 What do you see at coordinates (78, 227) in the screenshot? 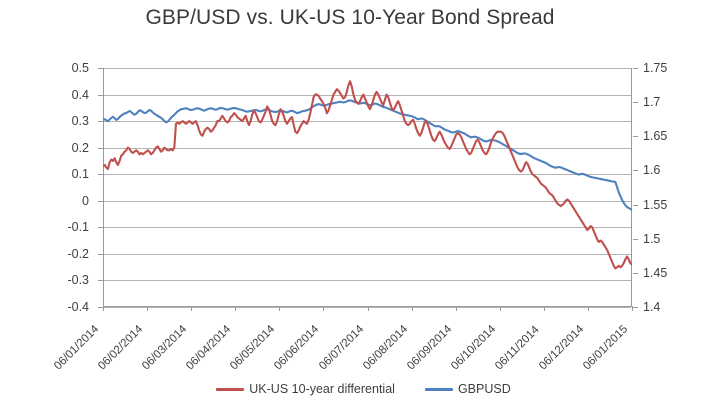
I see `left-axis-tick-label: -0.1` at bounding box center [78, 227].